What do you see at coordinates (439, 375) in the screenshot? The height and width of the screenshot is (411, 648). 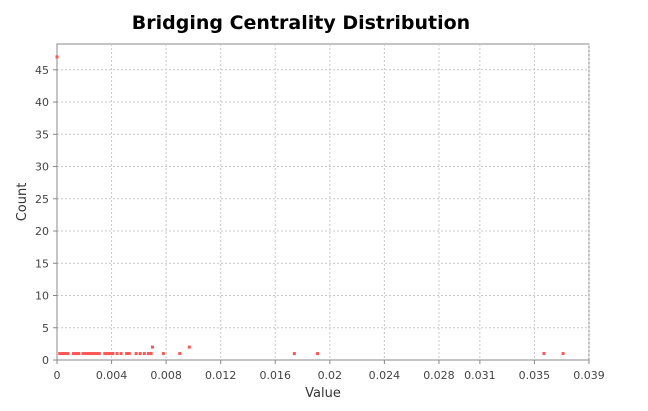 I see `x-tick-label: 0.028` at bounding box center [439, 375].